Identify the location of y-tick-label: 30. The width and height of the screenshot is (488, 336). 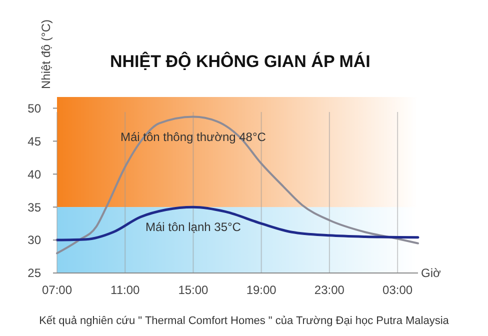
(35, 240).